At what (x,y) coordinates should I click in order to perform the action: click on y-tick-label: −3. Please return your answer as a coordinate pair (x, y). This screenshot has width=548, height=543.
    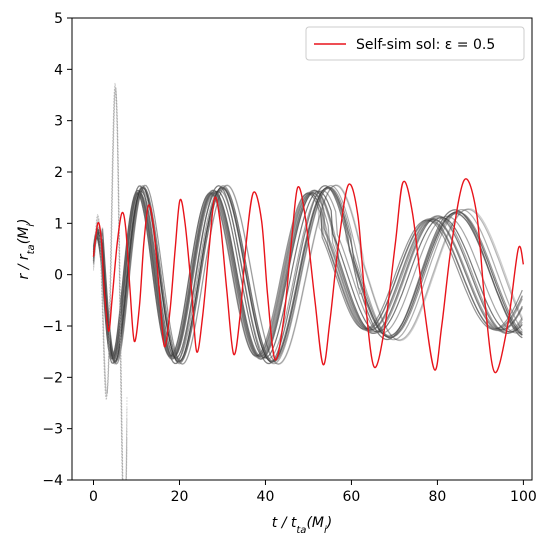
    Looking at the image, I should click on (52, 430).